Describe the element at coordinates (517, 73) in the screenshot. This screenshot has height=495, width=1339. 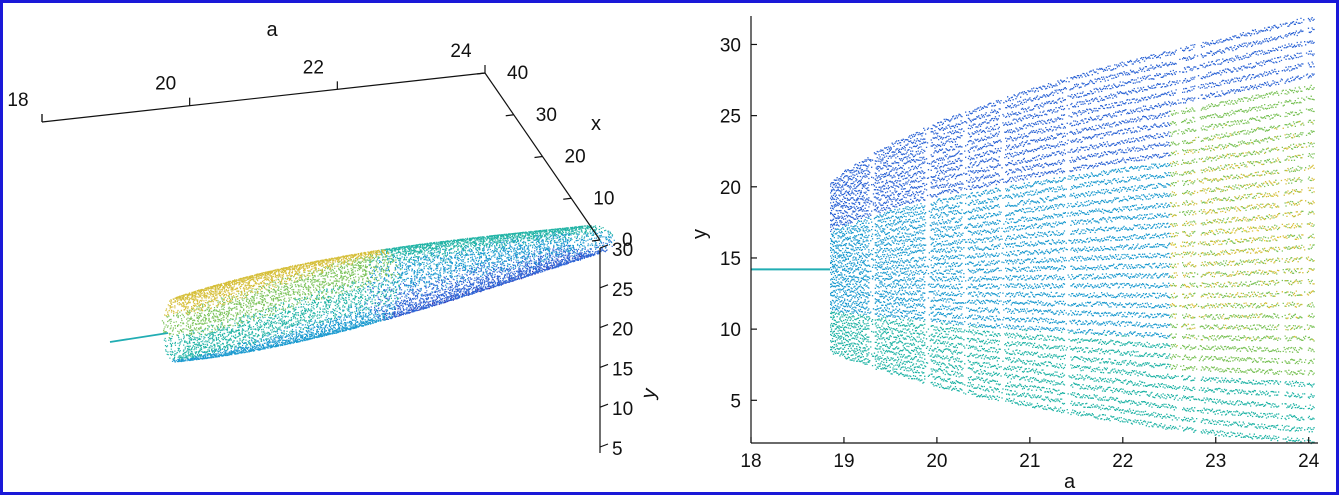
I see `x-tick-label: 40` at that location.